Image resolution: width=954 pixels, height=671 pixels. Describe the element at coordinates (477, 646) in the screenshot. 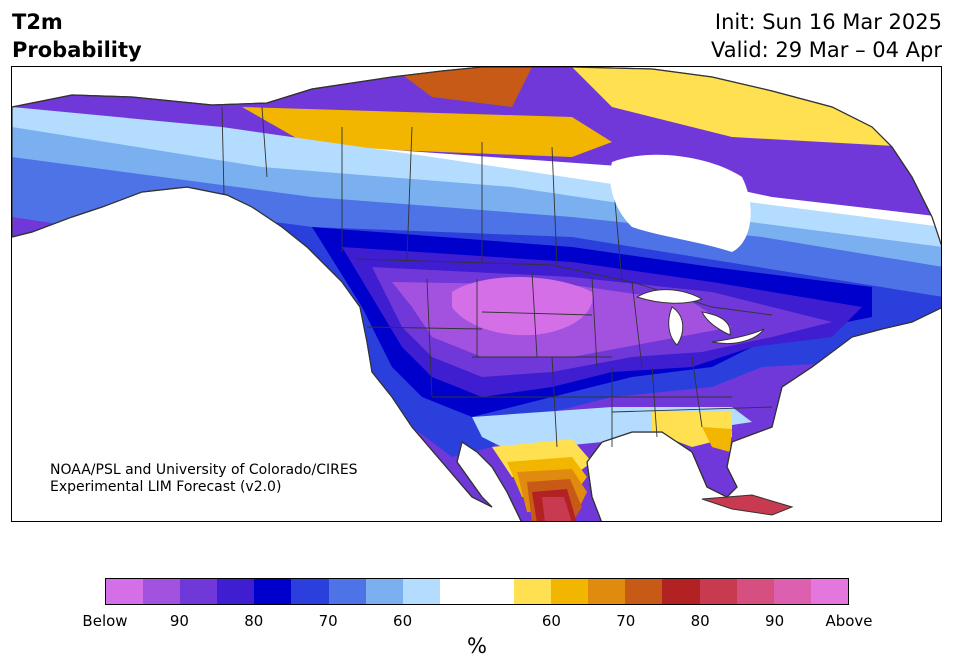

I see `colorbar-unit: %` at that location.